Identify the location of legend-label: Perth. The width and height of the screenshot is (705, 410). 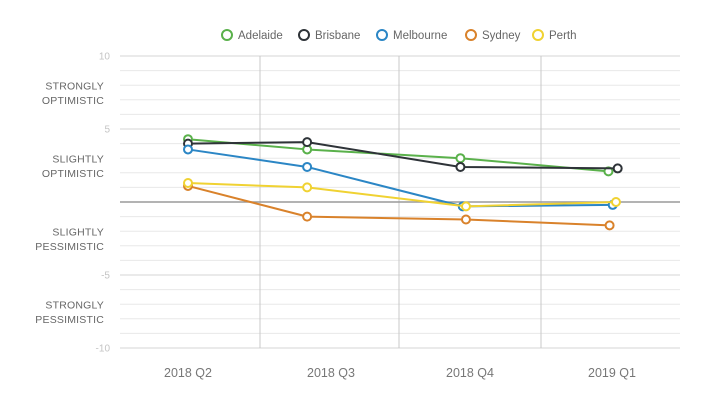
(563, 36).